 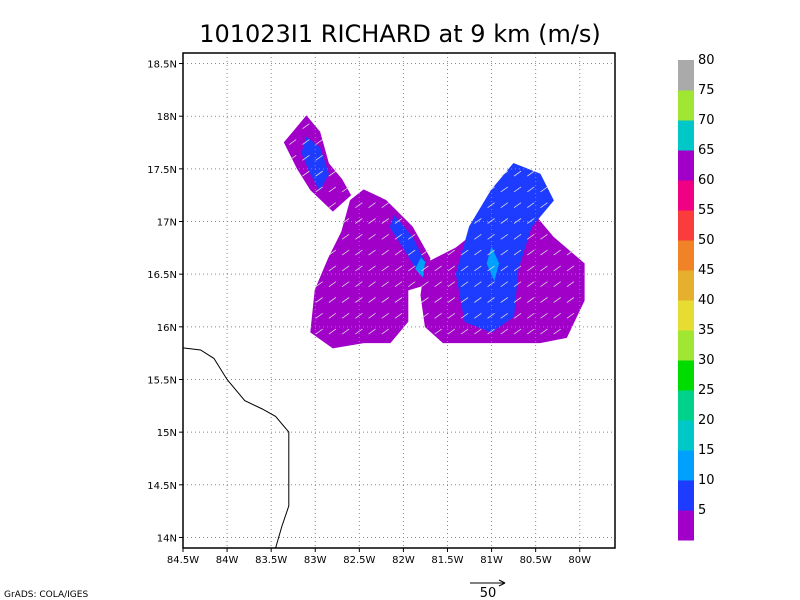 I want to click on x-tick-label: 83.5W, so click(x=271, y=560).